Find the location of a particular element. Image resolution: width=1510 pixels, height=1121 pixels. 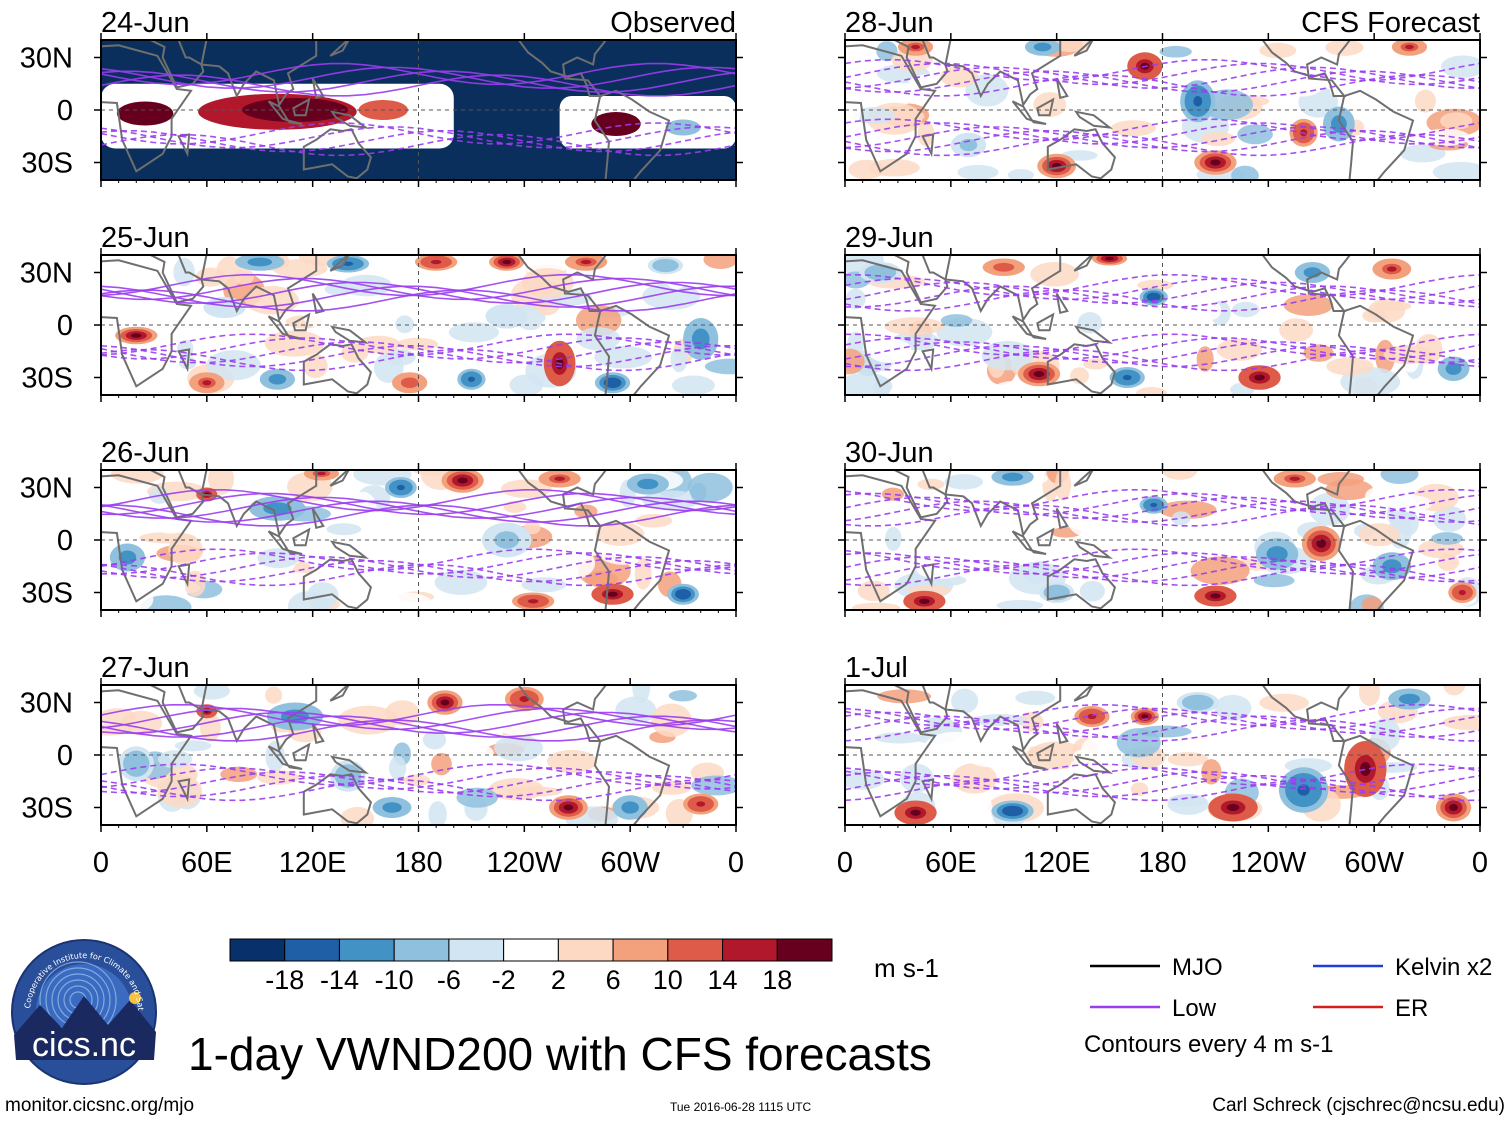

forecast-header: CFS Forecast is located at coordinates (1390, 23).